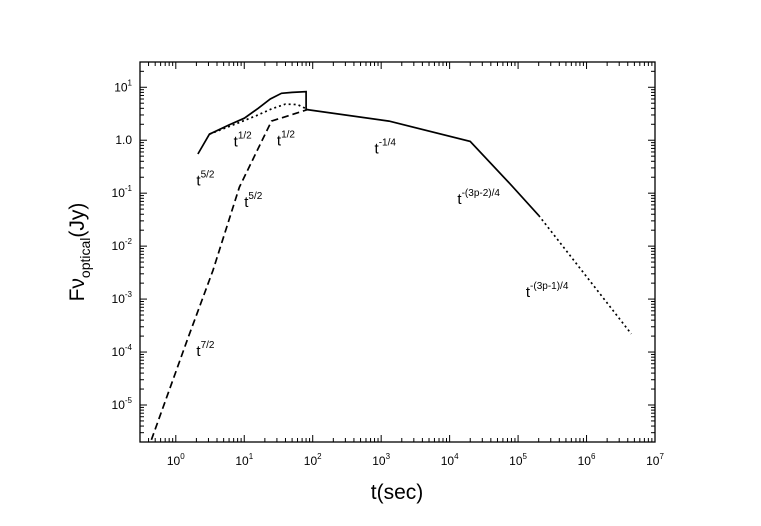  I want to click on y-tick-label: 10⁻⁵, so click(122, 404).